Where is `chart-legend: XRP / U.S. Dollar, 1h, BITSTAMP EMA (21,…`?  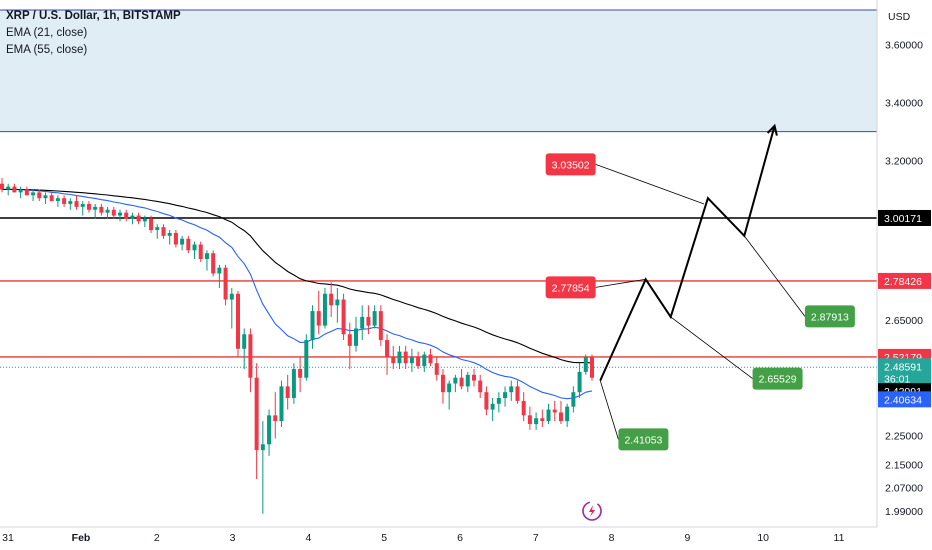
chart-legend: XRP / U.S. Dollar, 1h, BITSTAMP EMA (21,… is located at coordinates (93, 33).